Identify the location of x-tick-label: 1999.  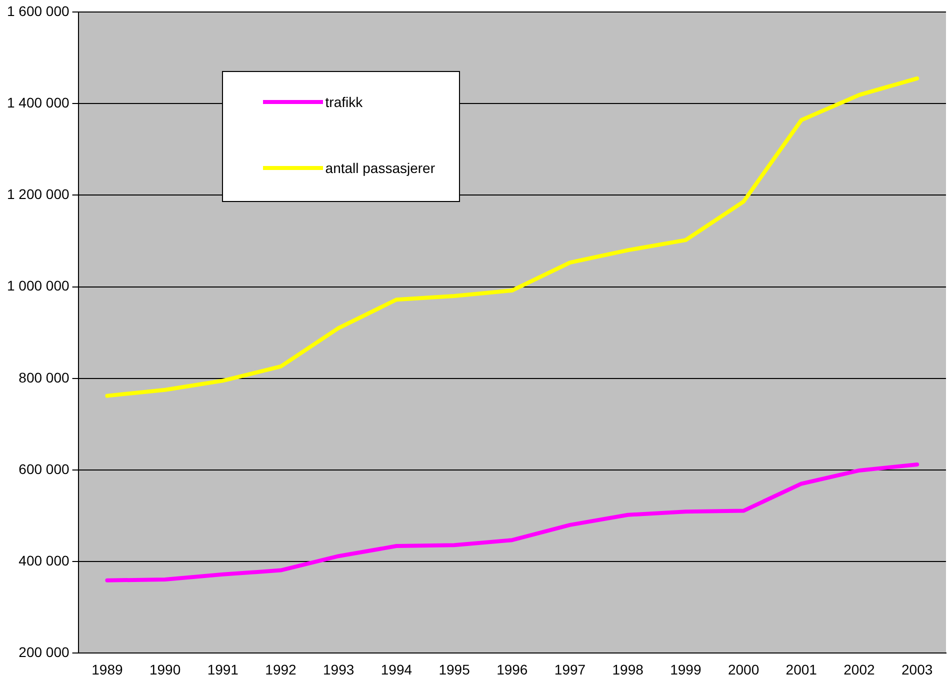
(686, 669).